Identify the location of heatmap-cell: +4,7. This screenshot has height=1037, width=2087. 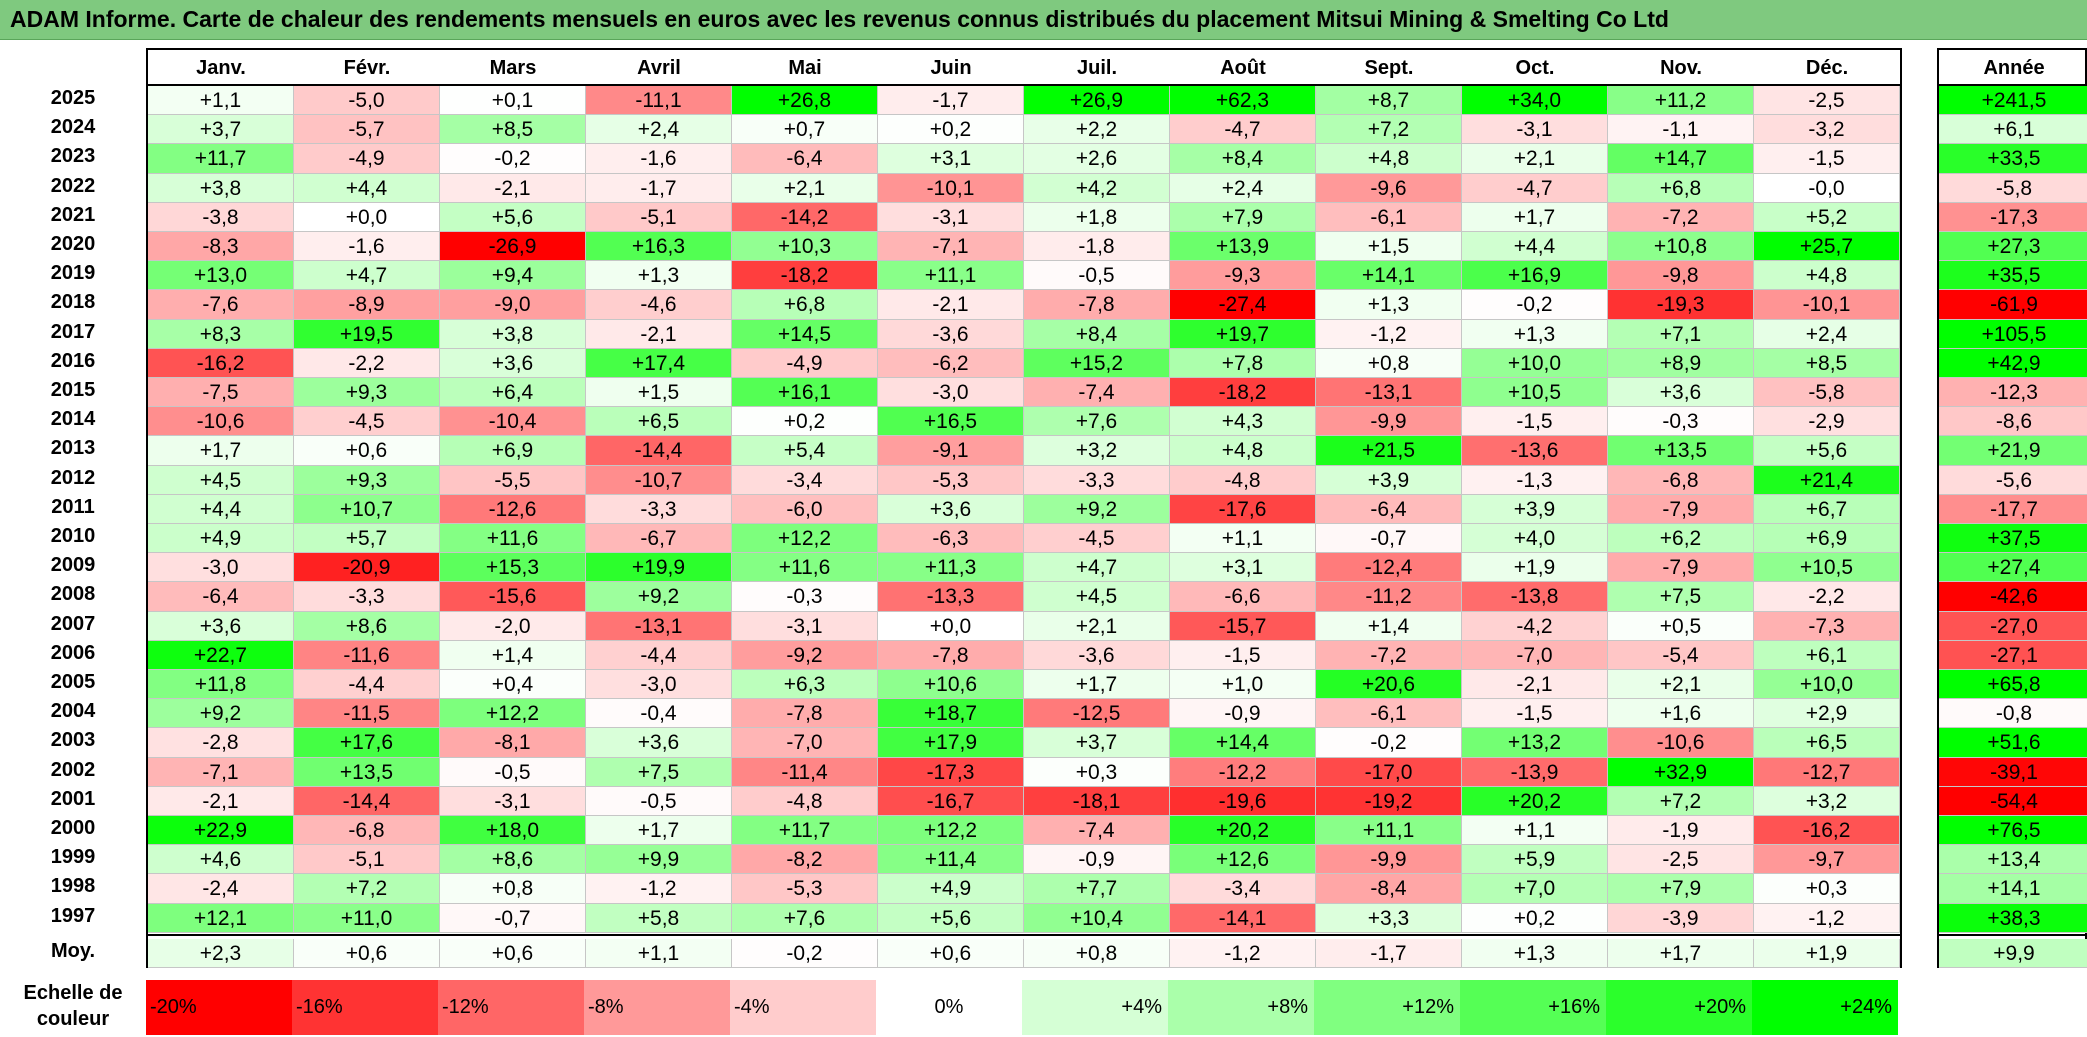
(1097, 568).